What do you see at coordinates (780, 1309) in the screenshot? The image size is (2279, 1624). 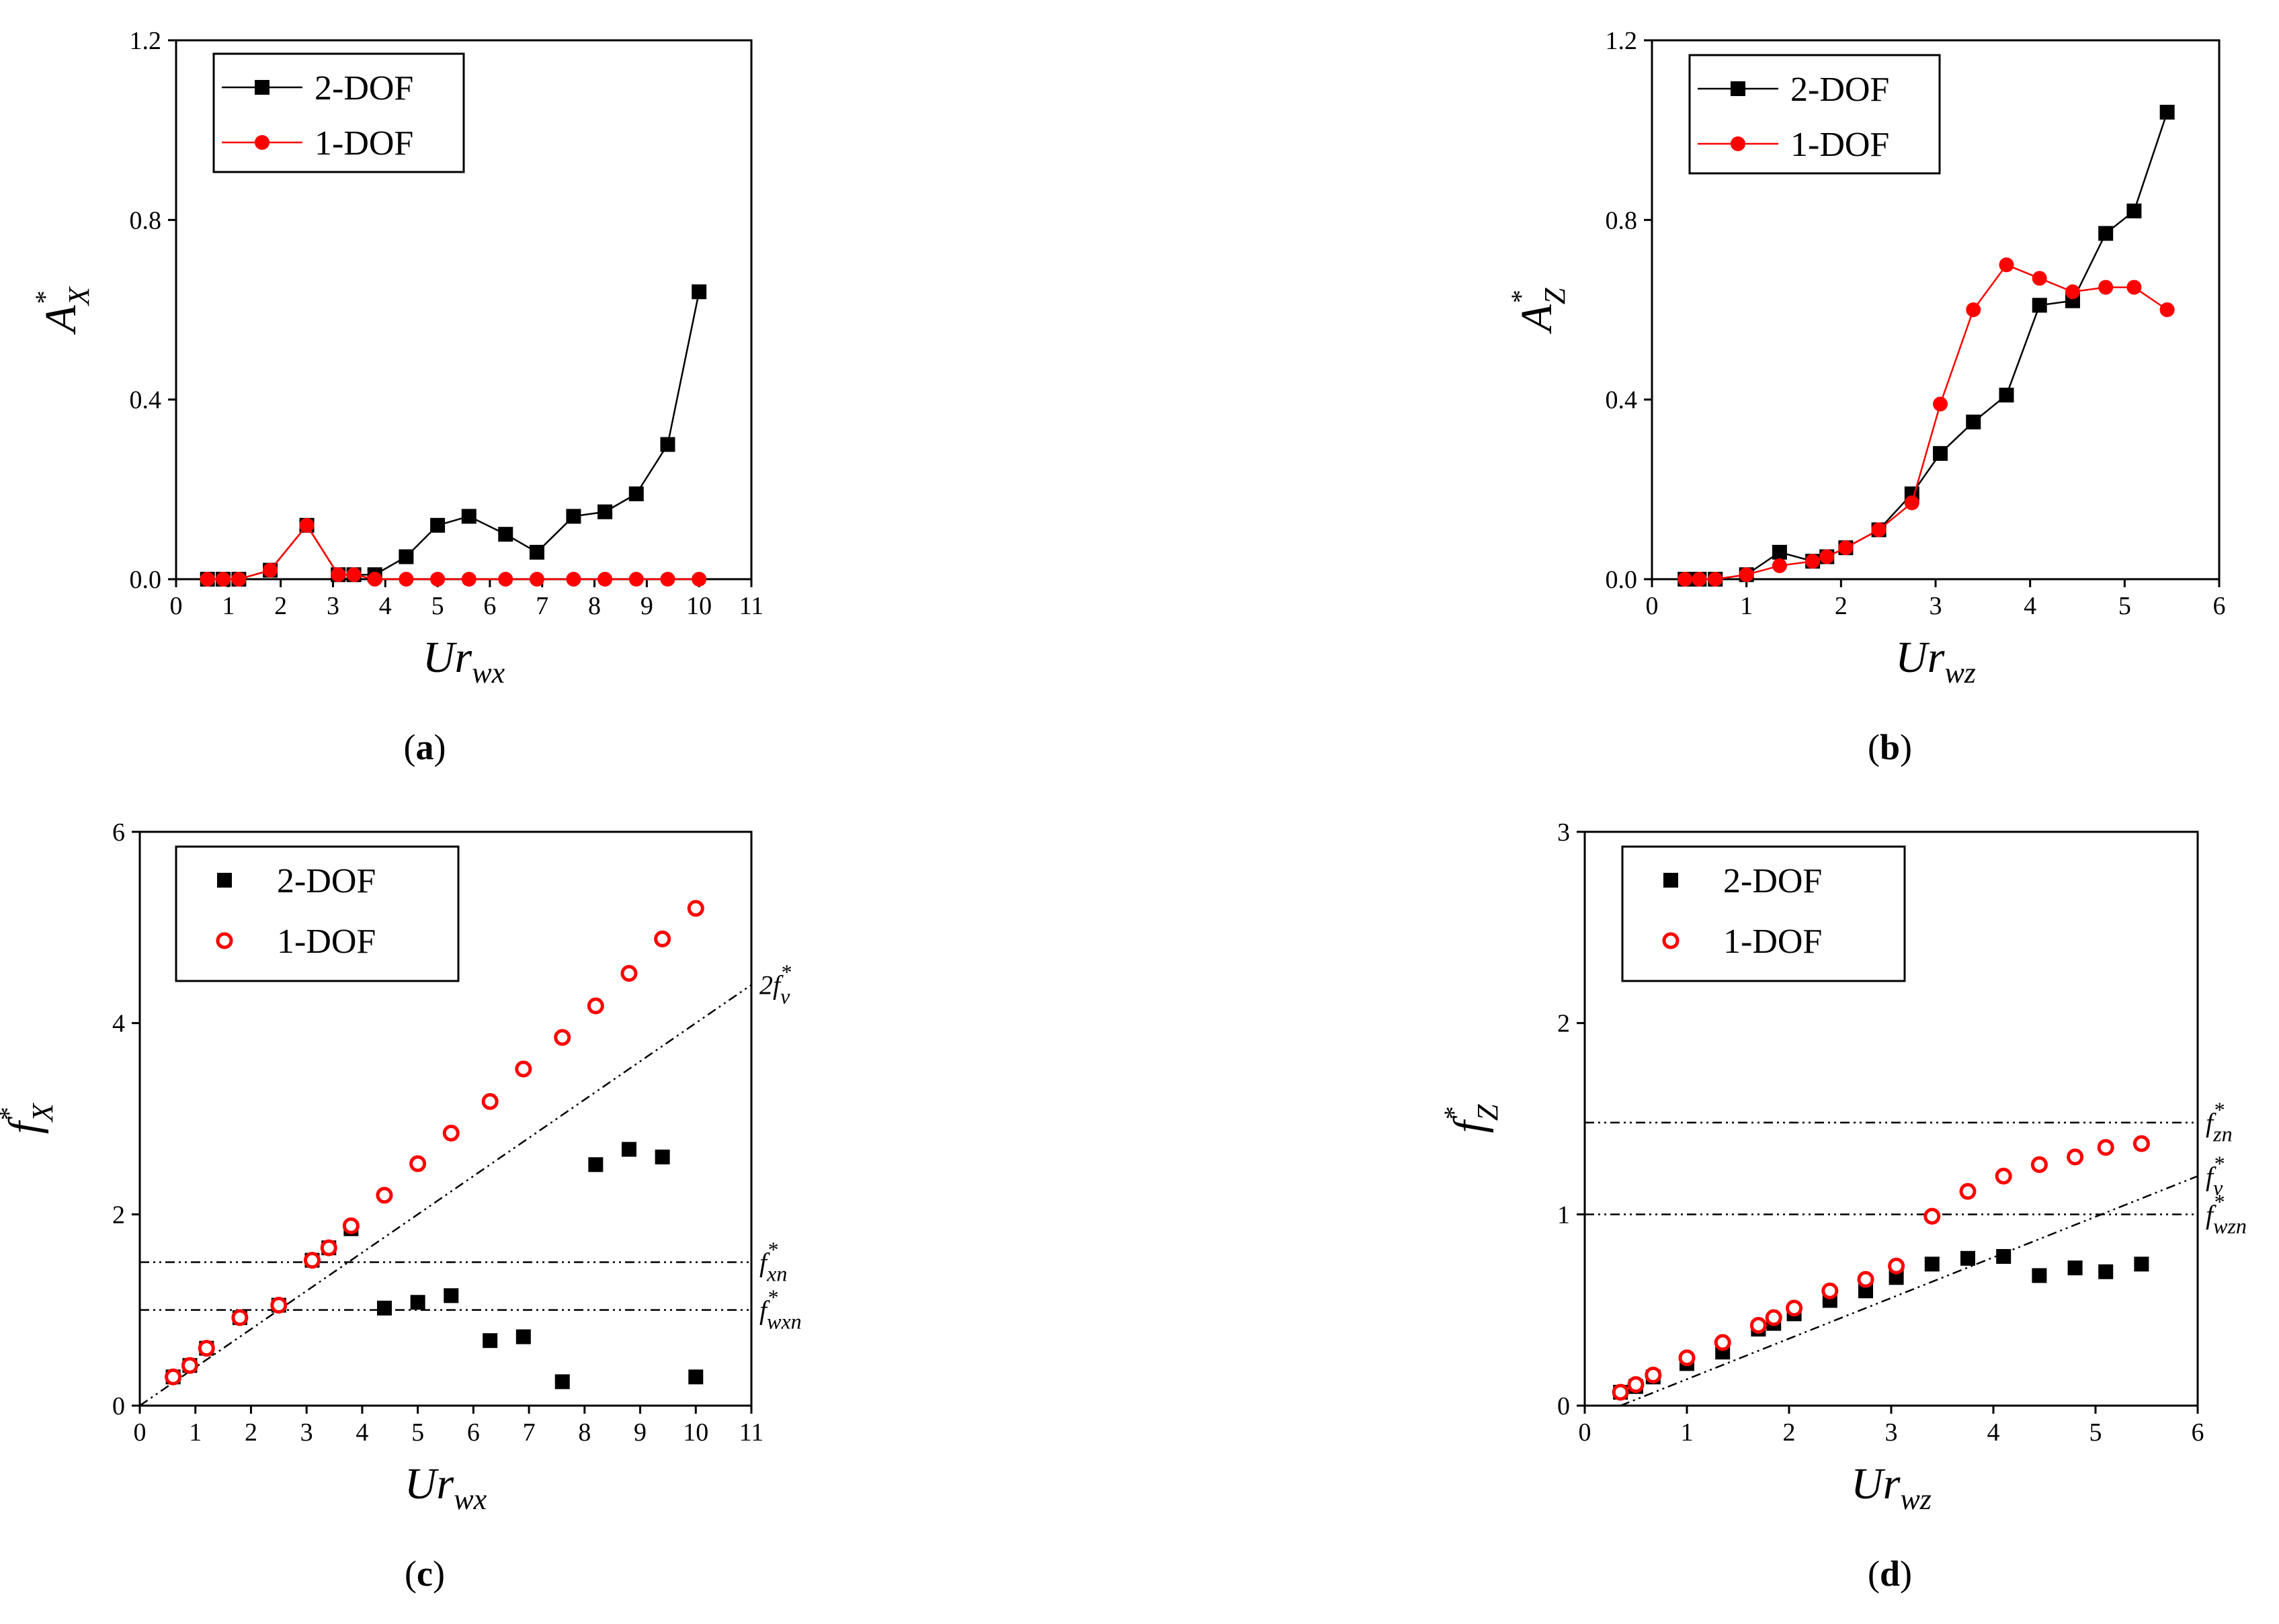 I see `reference-label-2: f* wxn` at bounding box center [780, 1309].